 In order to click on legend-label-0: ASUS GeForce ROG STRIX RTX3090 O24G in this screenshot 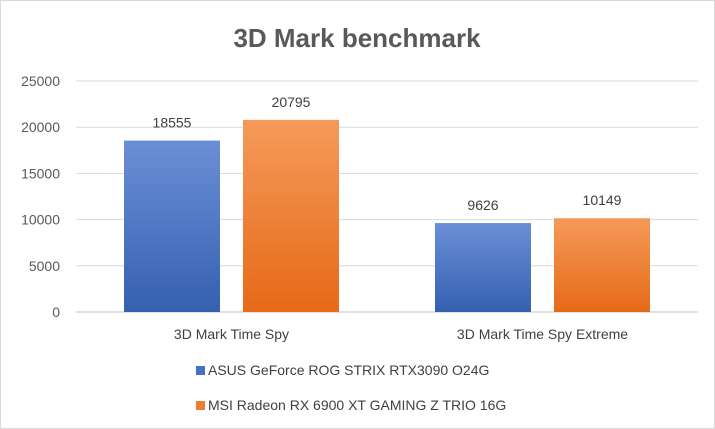, I will do `click(348, 370)`.